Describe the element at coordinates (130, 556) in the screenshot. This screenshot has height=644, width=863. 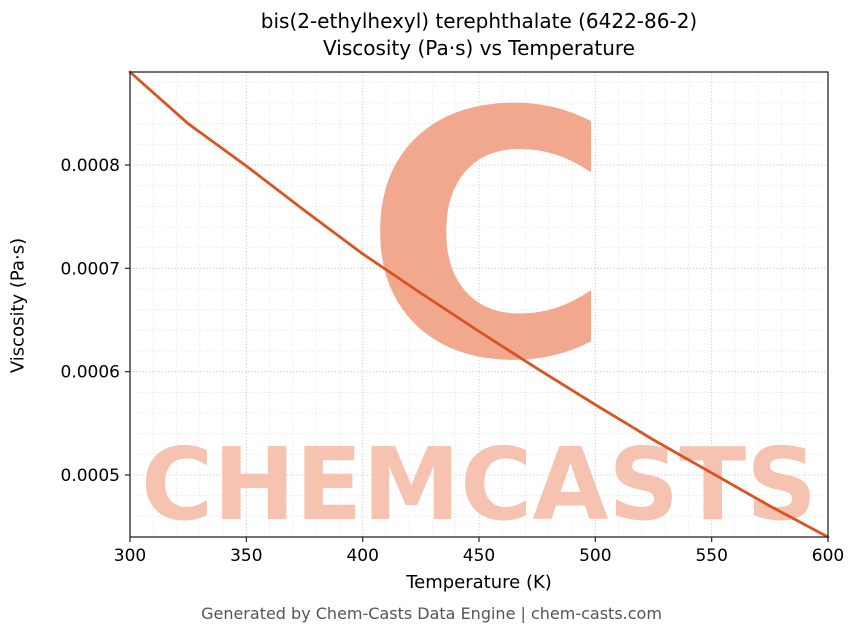
I see `x-tick-label: 300` at that location.